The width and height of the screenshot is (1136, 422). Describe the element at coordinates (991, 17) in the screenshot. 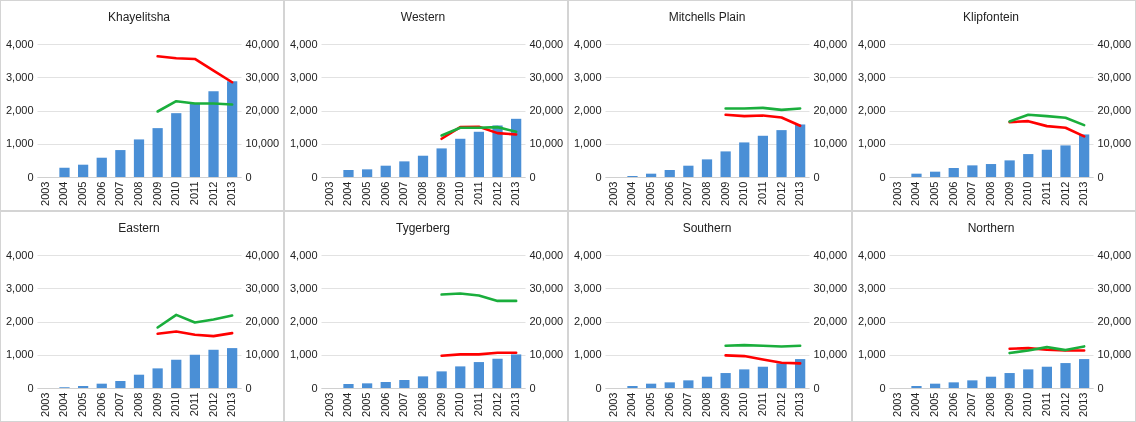

I see `chart-title: Klipfontein` at that location.